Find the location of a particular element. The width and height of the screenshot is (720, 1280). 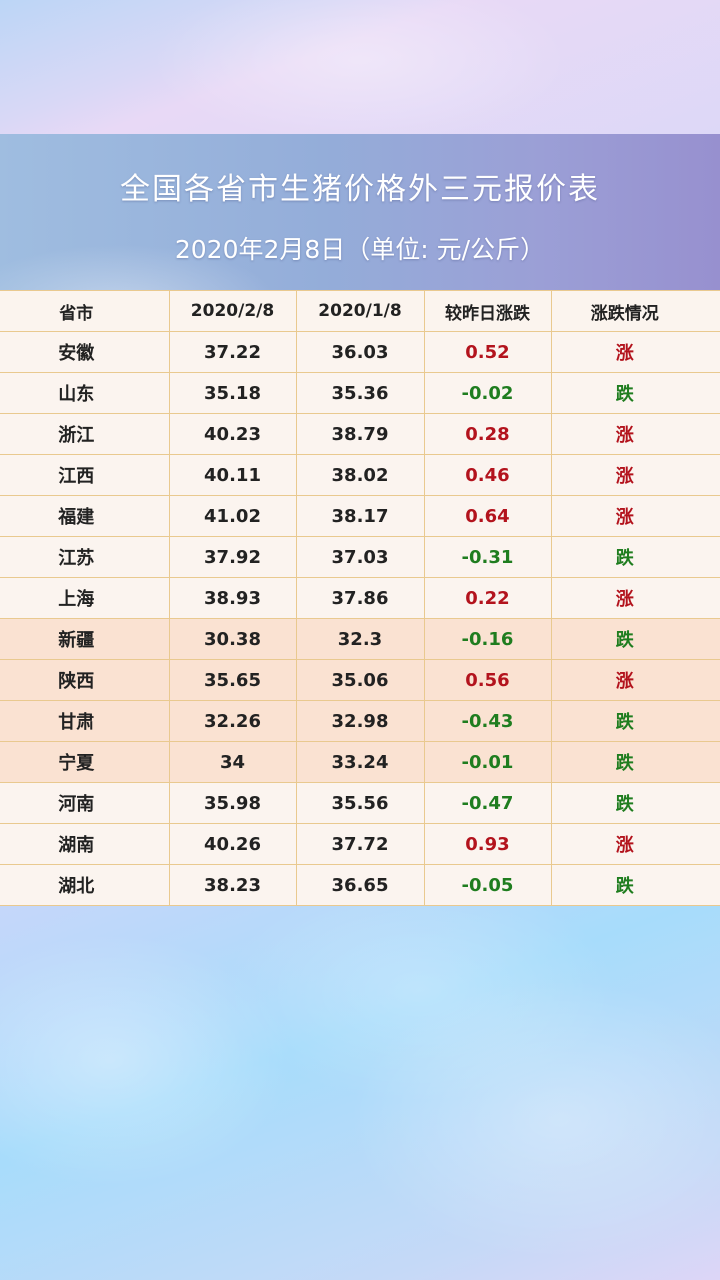

change-cell: -0.05 is located at coordinates (487, 885).